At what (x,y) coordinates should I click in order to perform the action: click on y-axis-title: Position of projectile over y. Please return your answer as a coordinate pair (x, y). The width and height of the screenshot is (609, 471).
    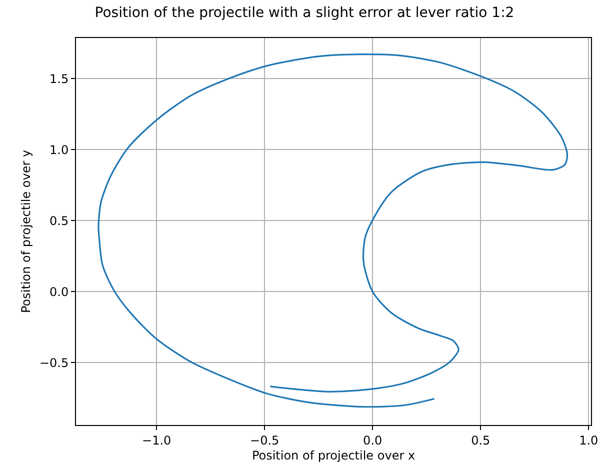
    Looking at the image, I should click on (25, 232).